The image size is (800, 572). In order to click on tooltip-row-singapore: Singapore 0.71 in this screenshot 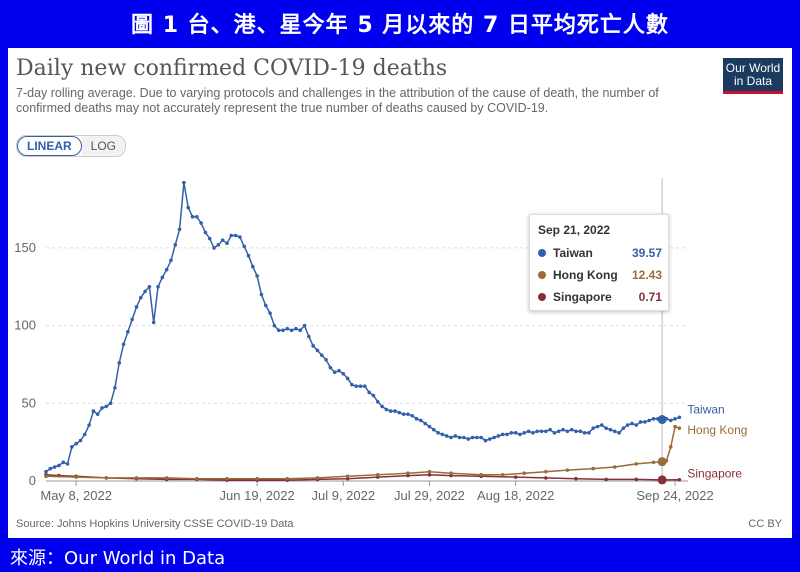, I will do `click(600, 297)`.